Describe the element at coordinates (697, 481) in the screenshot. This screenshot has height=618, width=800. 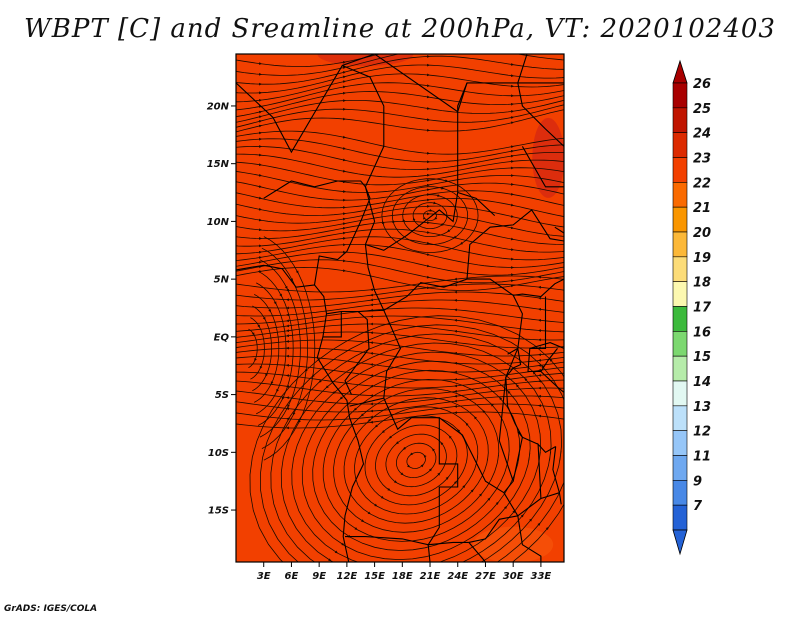
I see `colorbar-label: 9` at that location.